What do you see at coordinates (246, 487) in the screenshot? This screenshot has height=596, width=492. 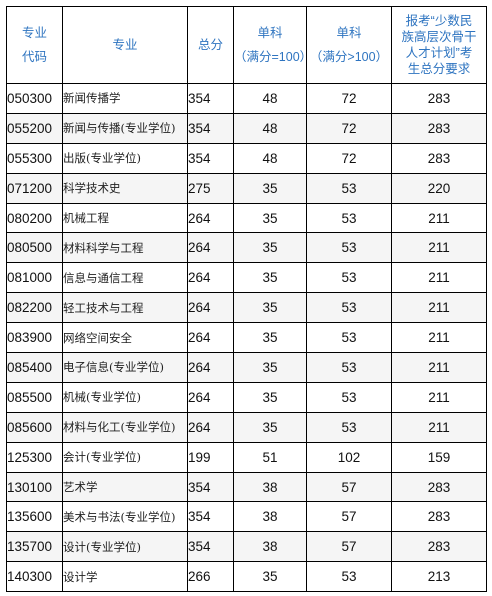 I see `table-row: 130100 艺术学 354 38 57 283` at bounding box center [246, 487].